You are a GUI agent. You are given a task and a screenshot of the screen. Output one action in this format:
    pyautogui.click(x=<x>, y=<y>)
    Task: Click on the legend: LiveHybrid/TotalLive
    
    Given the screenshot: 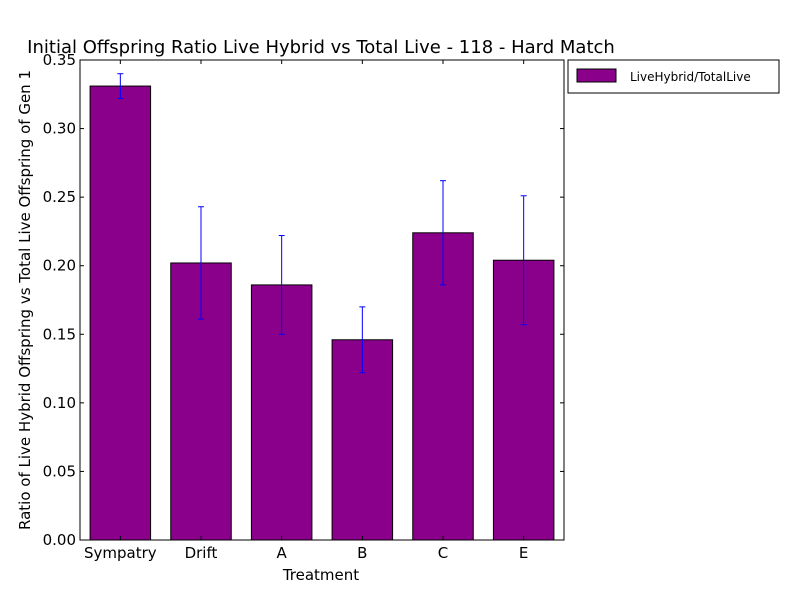 What is the action you would take?
    pyautogui.click(x=673, y=76)
    